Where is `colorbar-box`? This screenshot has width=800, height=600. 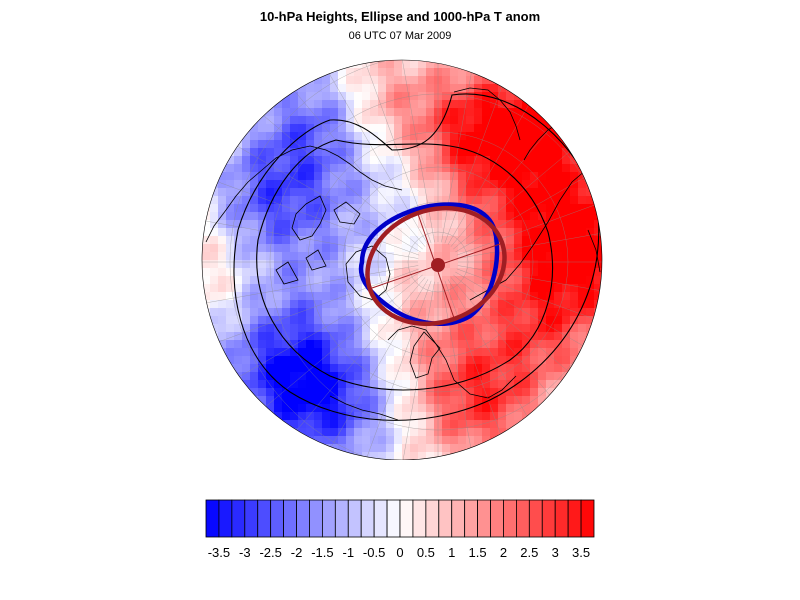
colorbar-box is located at coordinates (380, 518).